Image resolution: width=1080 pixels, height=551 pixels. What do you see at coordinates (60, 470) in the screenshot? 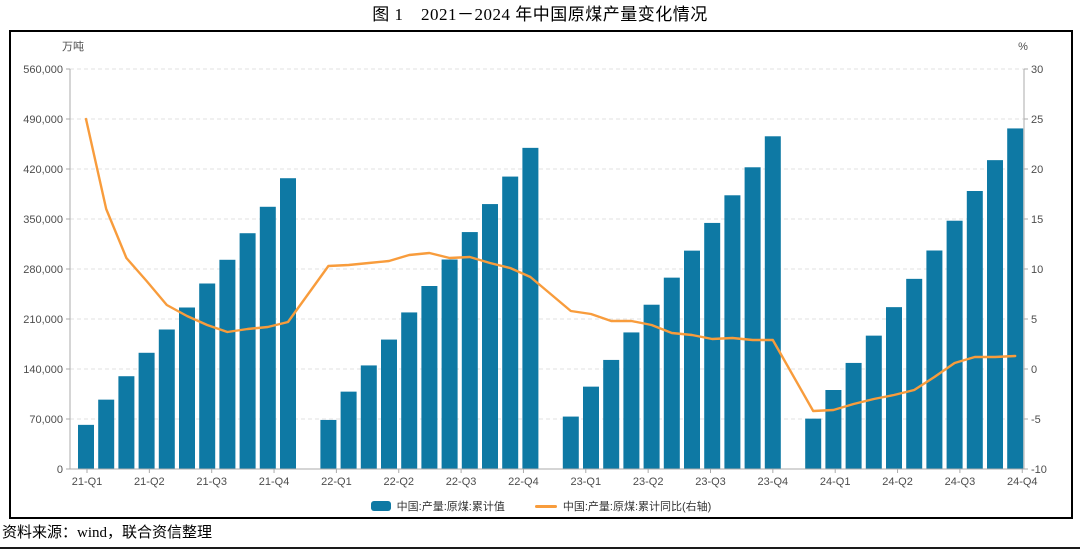
I see `left-tick-label: 0` at bounding box center [60, 470].